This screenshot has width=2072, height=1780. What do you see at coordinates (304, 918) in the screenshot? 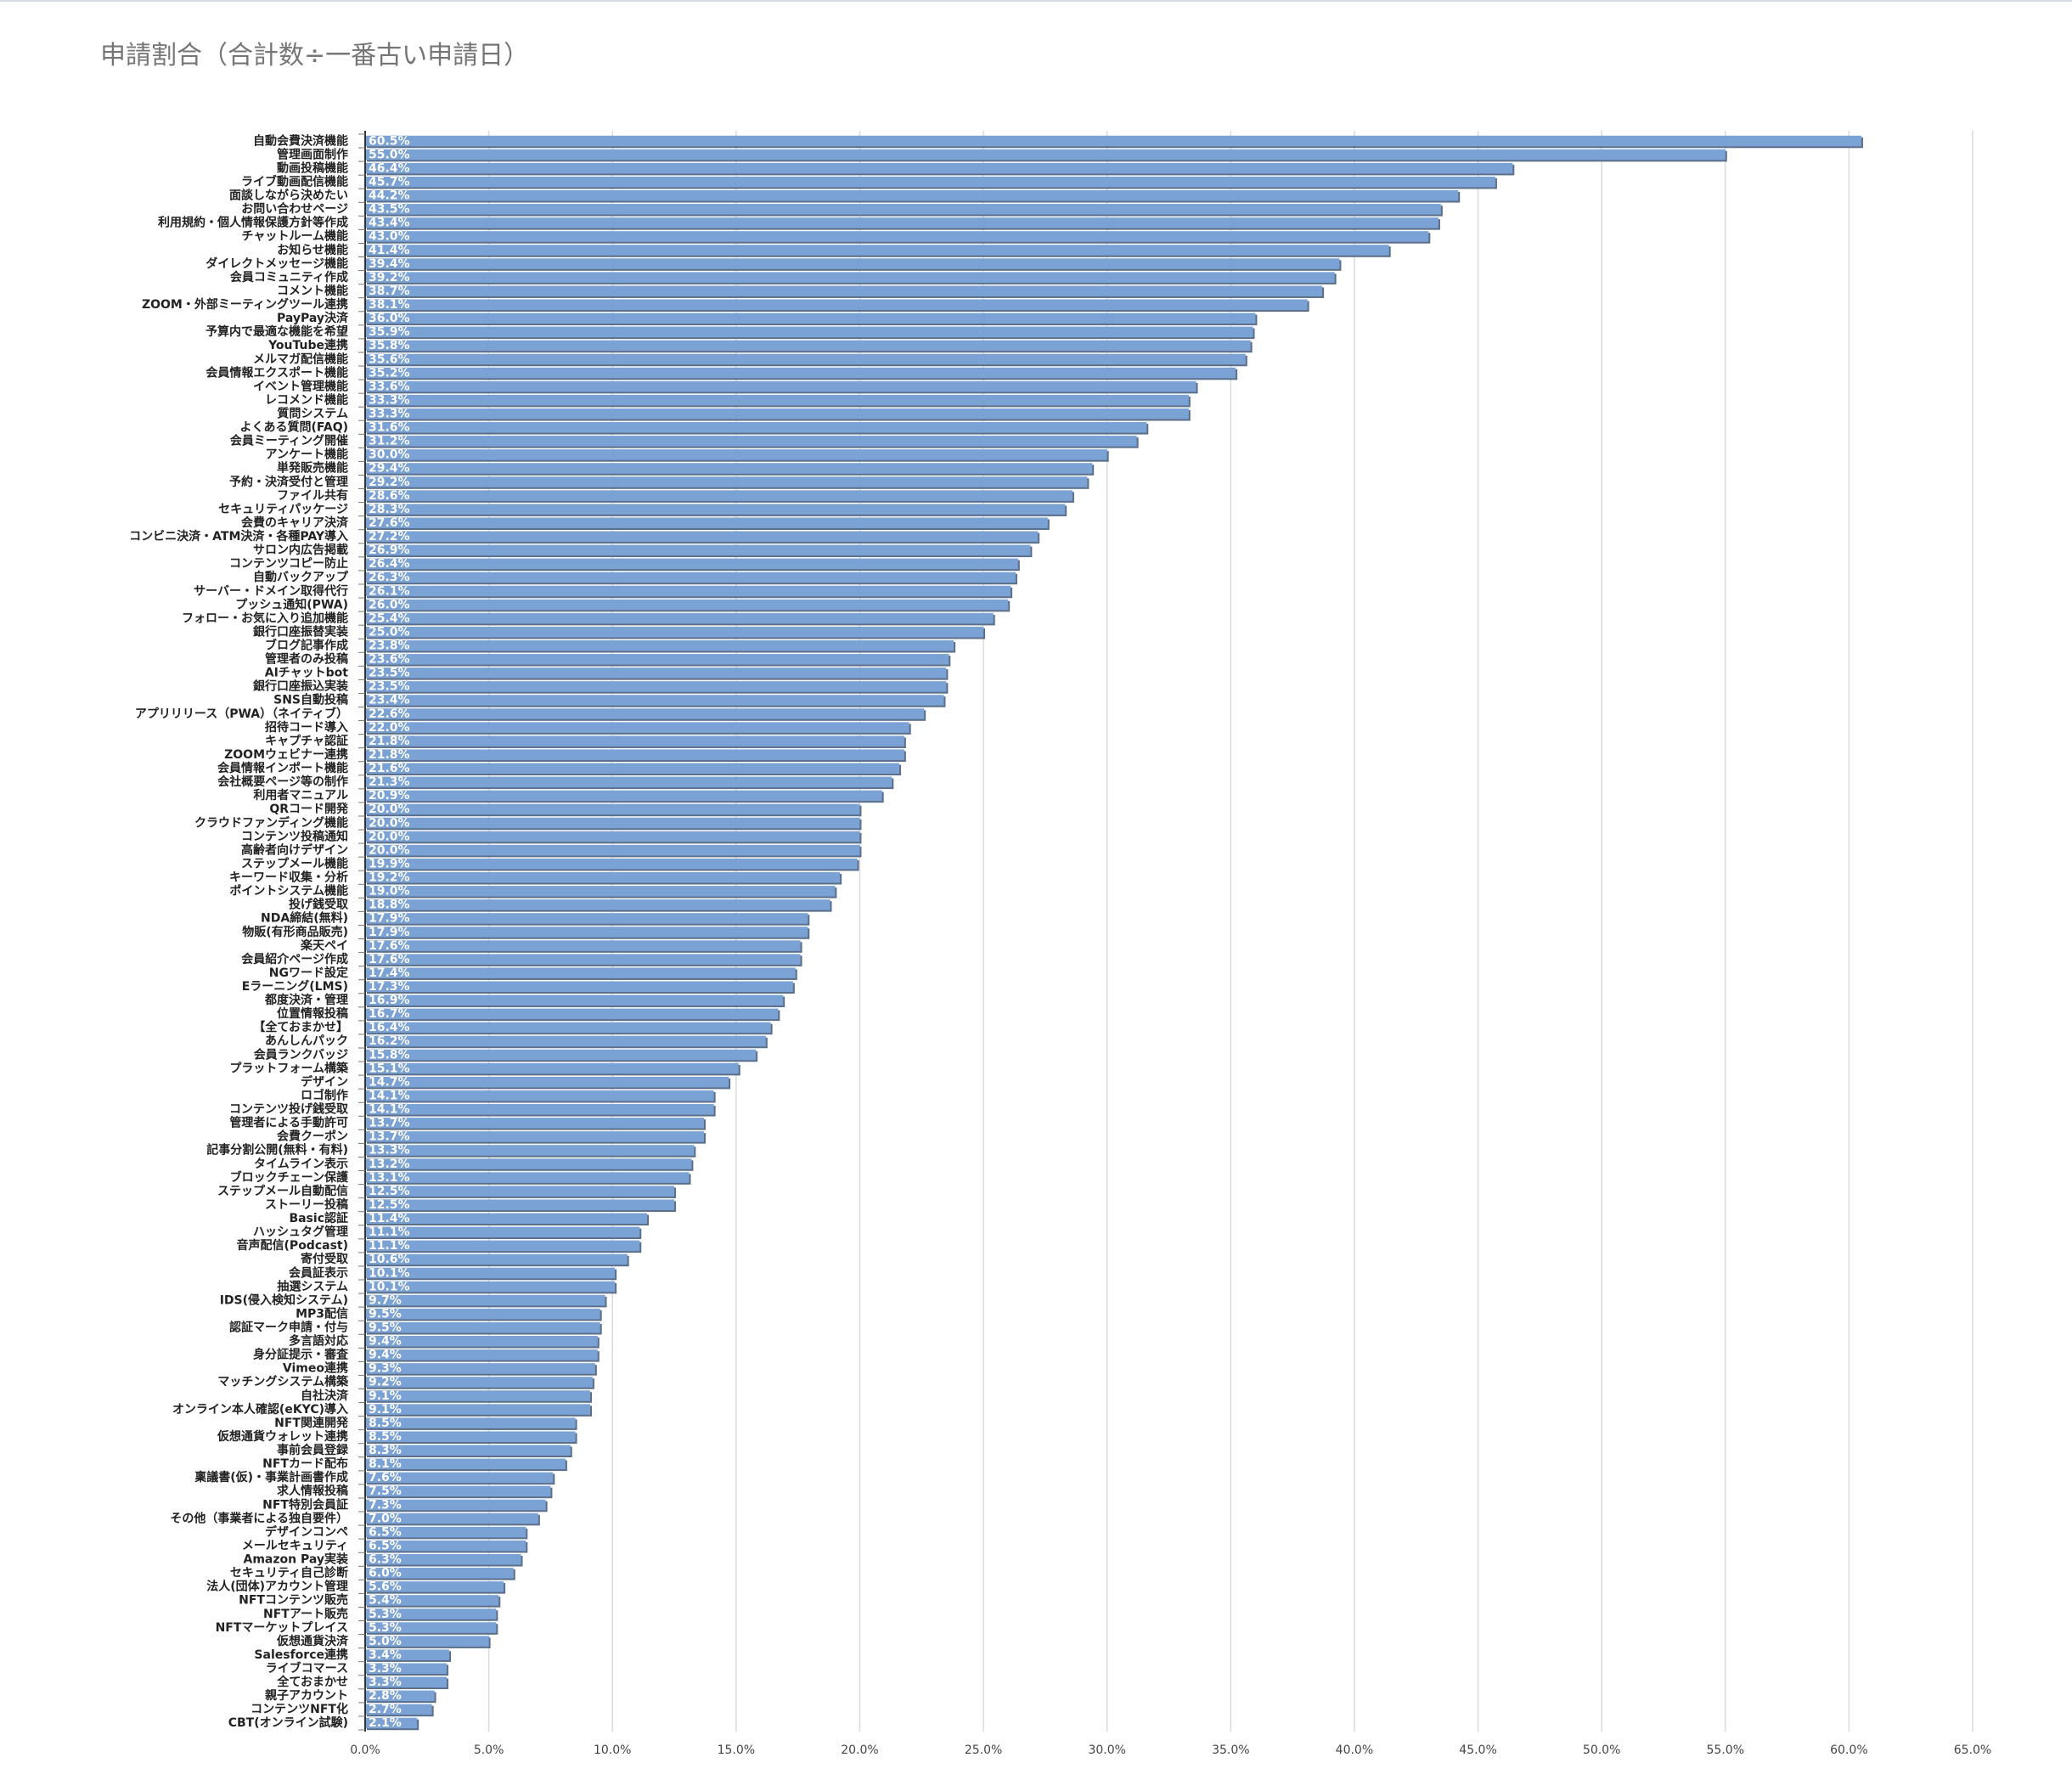
I see `category-label: NDA締結(無料)` at bounding box center [304, 918].